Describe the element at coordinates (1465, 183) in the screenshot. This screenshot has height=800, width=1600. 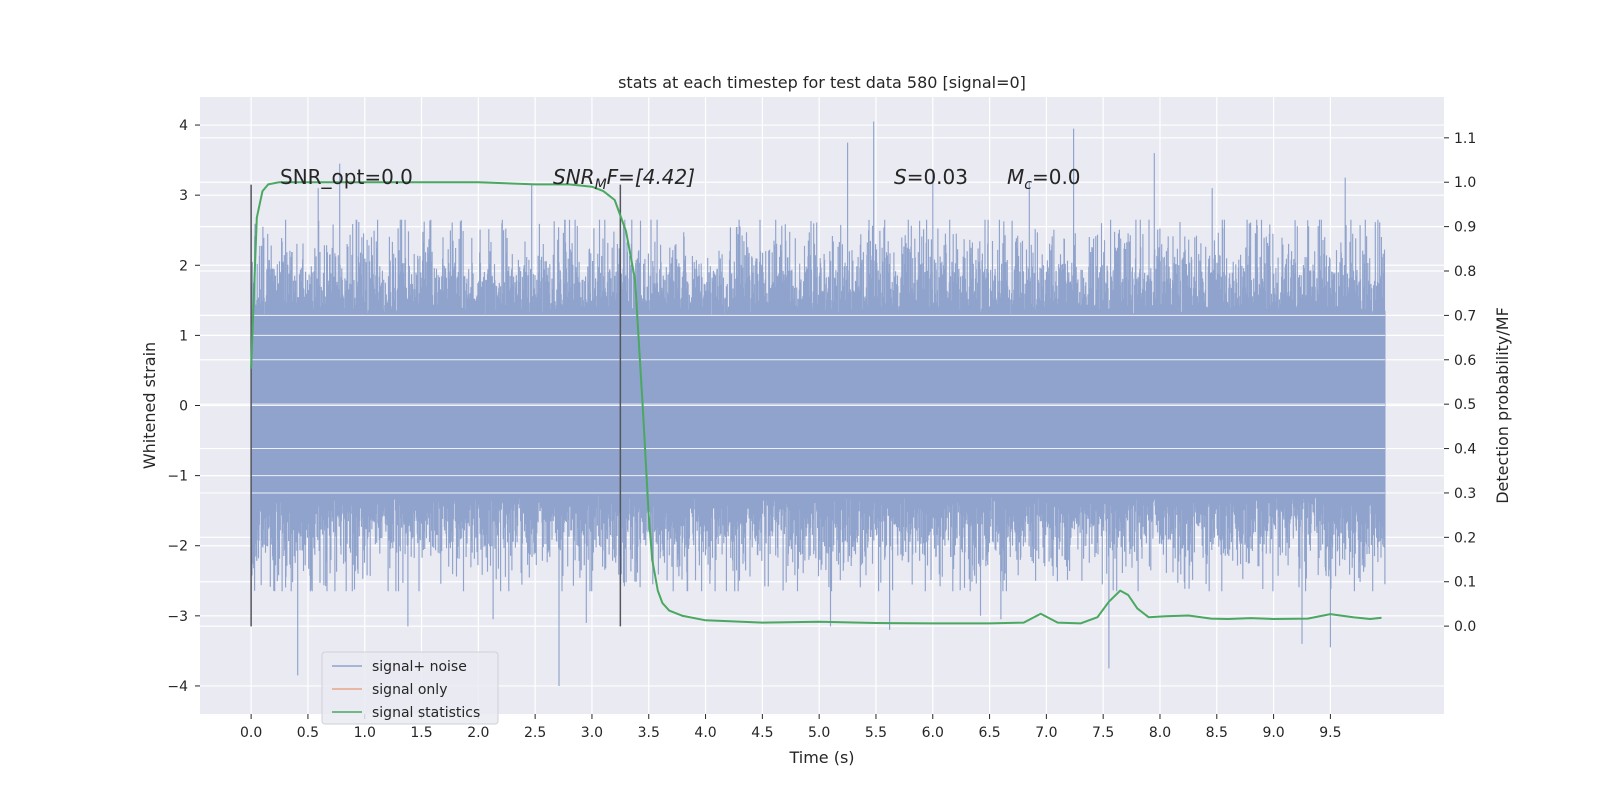
I see `y2-tick-label: 1.0` at that location.